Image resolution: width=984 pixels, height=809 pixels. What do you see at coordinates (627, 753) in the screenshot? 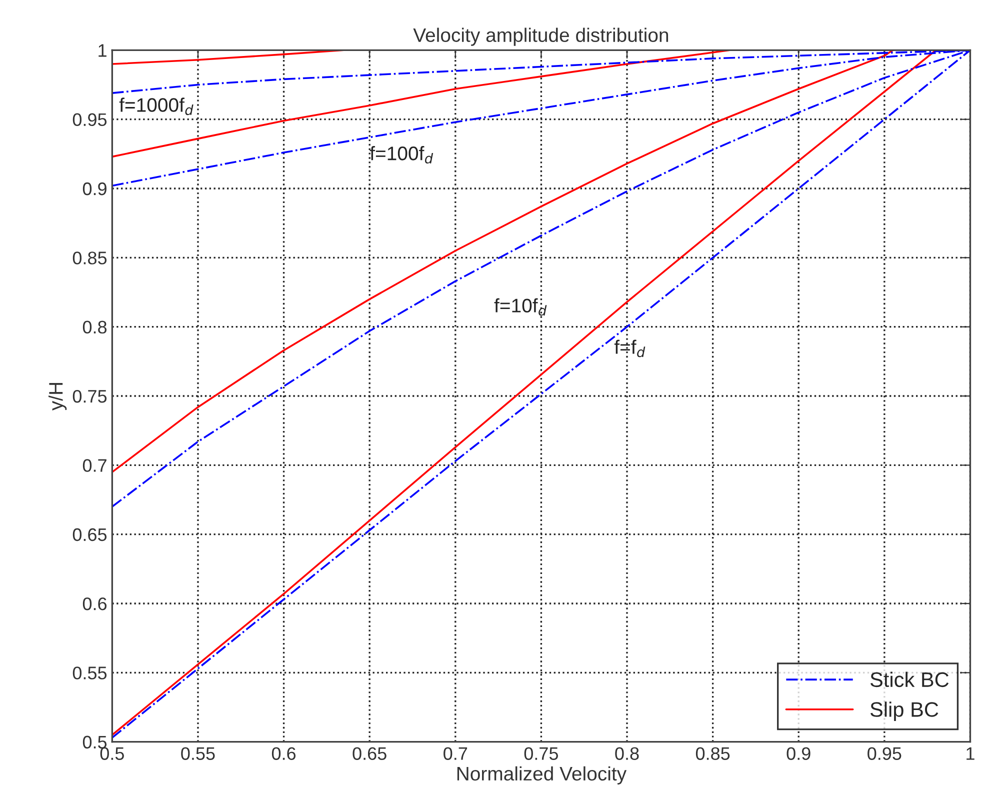
I see `x-tick-label: 0.8` at bounding box center [627, 753].